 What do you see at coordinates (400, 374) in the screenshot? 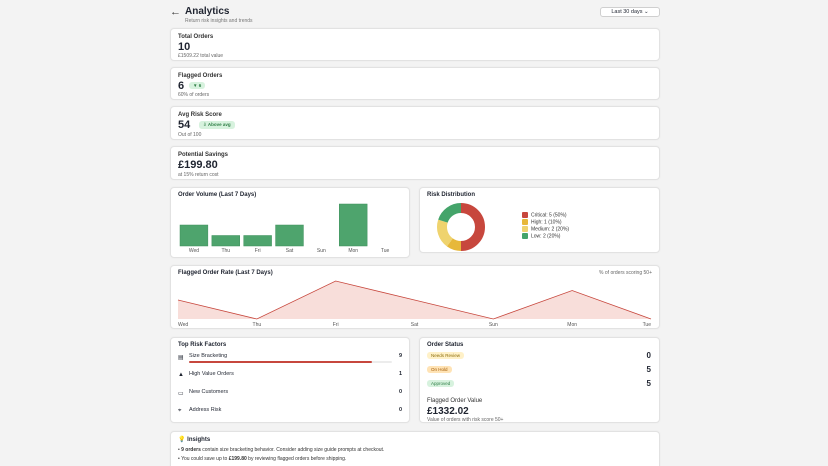
I see `risk-factor-count: 1` at bounding box center [400, 374].